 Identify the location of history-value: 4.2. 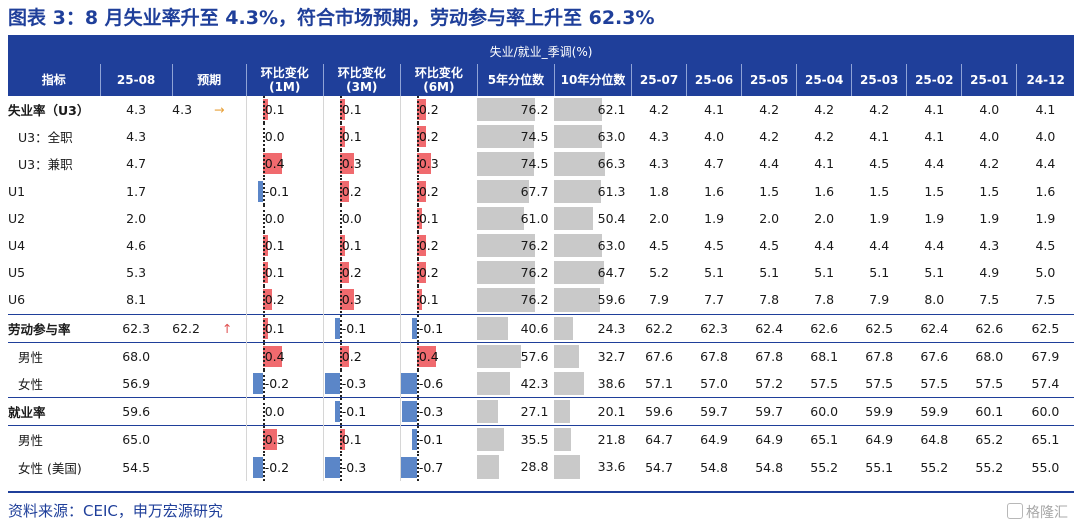
(824, 137).